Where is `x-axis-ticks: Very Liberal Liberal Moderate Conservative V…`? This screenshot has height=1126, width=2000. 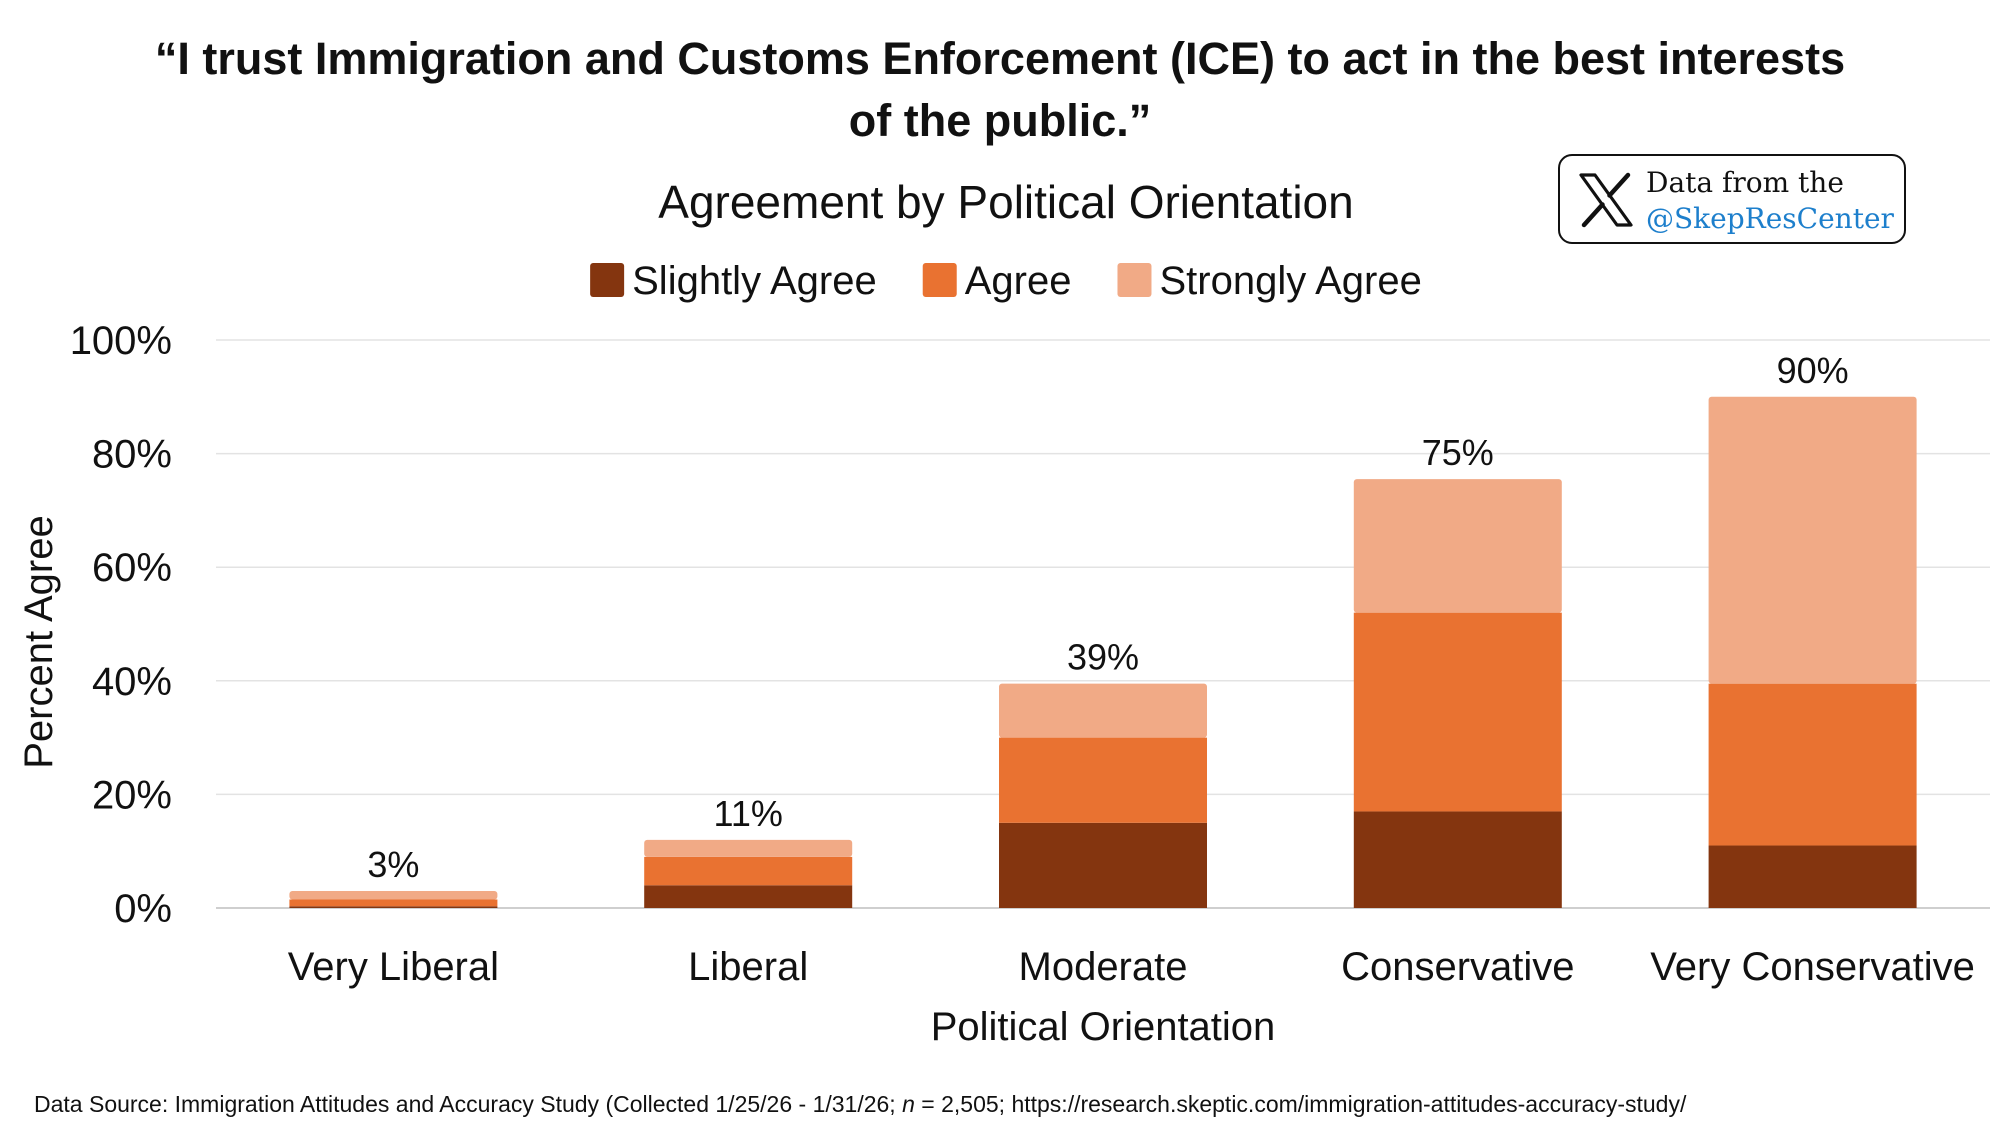 x-axis-ticks: Very Liberal Liberal Moderate Conservative V… is located at coordinates (1131, 967).